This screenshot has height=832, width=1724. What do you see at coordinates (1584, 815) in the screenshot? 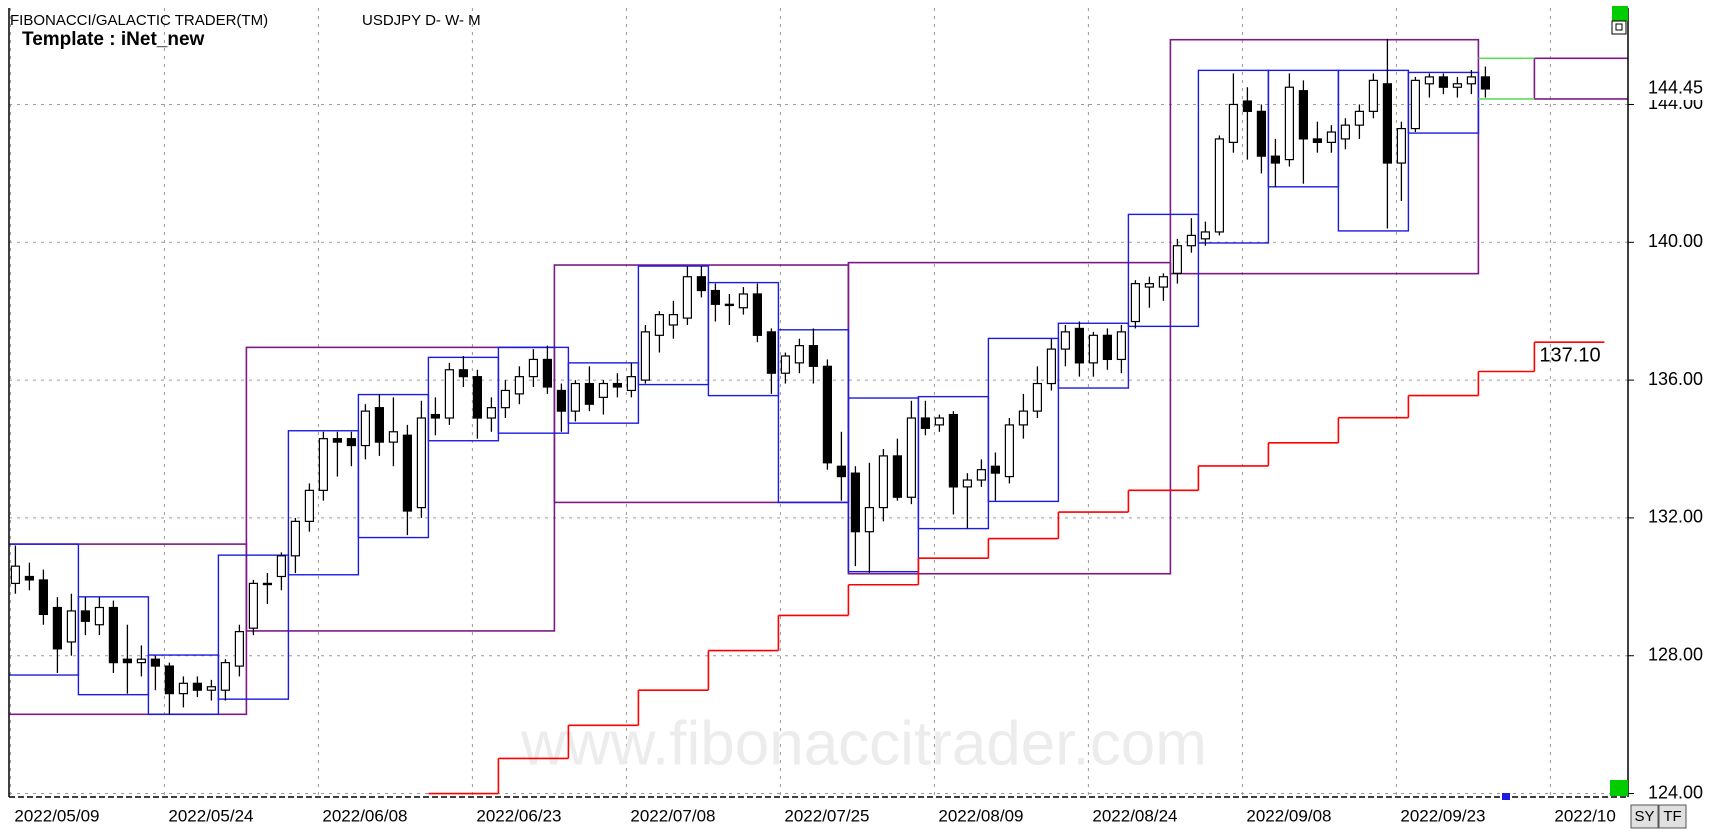
I see `x-tick-label: 2022/10` at bounding box center [1584, 815].